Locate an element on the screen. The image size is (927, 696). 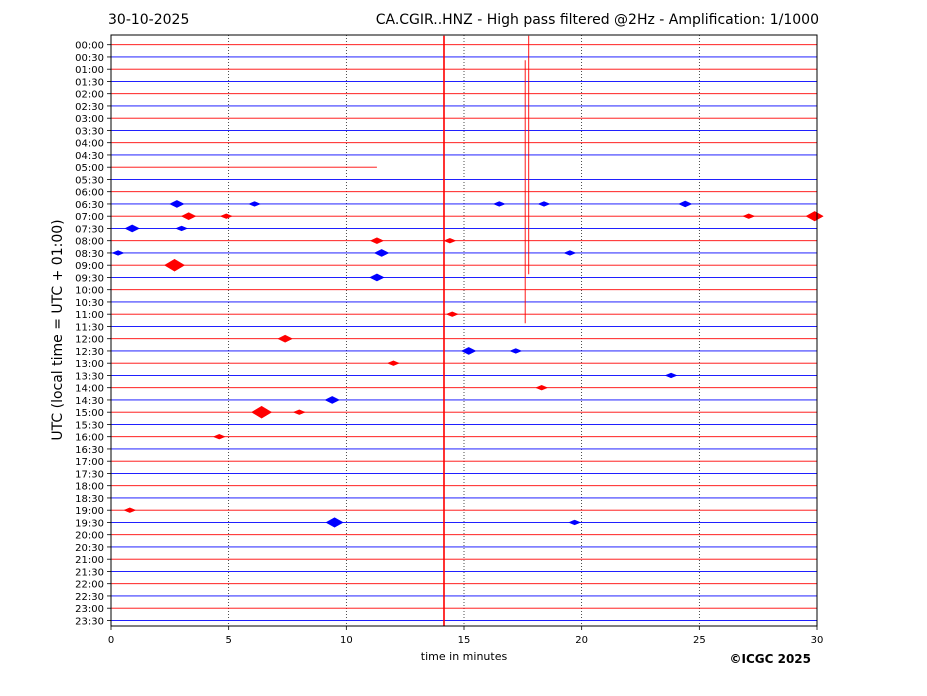
event-0630-6.1 is located at coordinates (255, 204).